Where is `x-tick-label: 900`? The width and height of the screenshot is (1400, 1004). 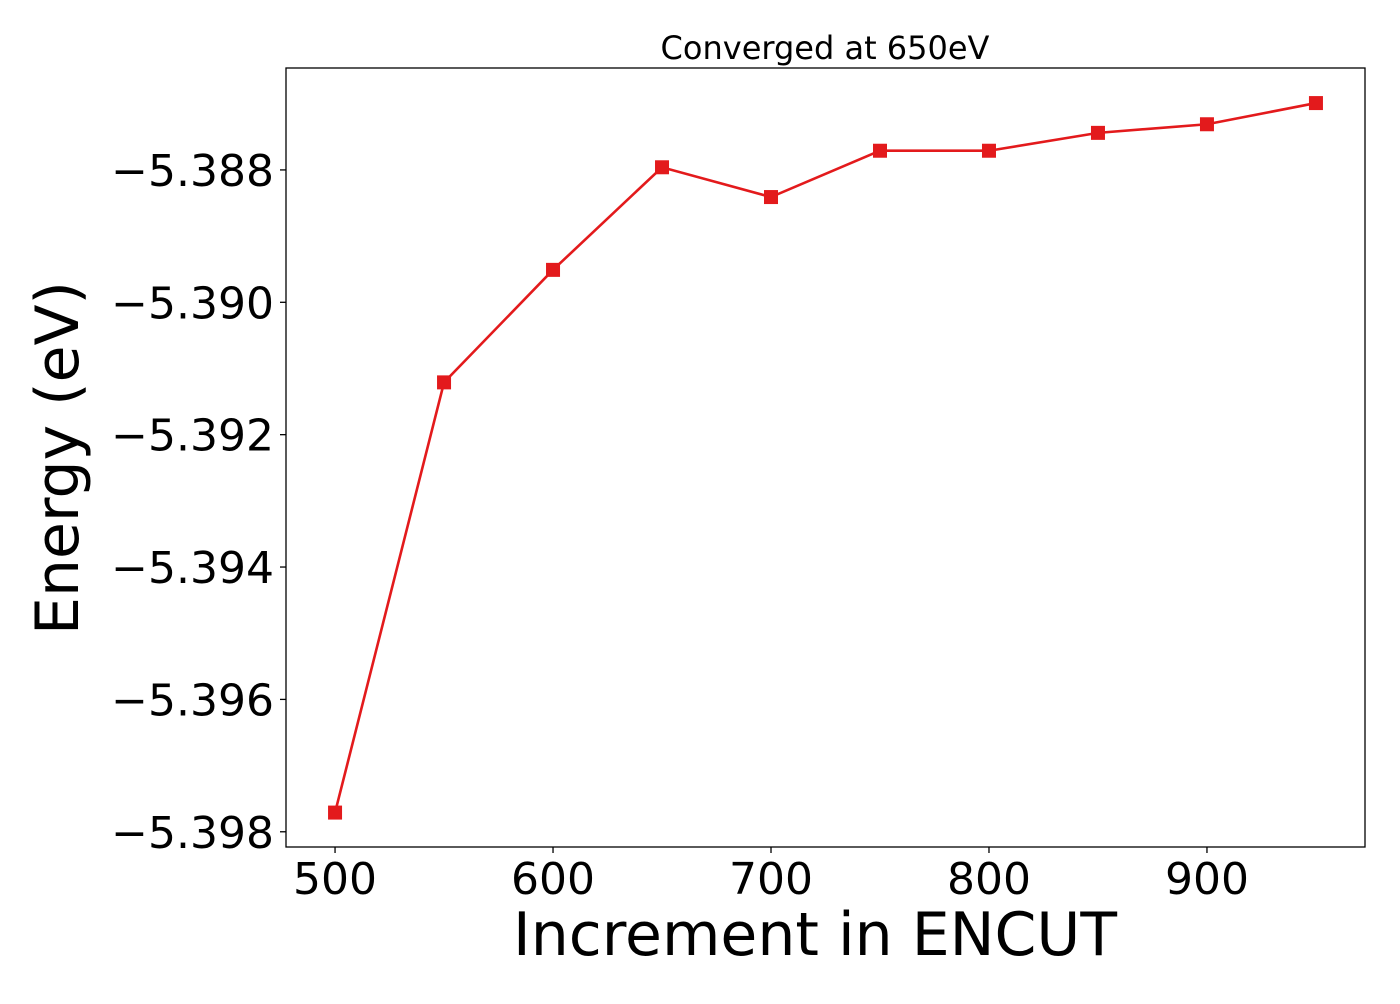 x-tick-label: 900 is located at coordinates (1207, 879).